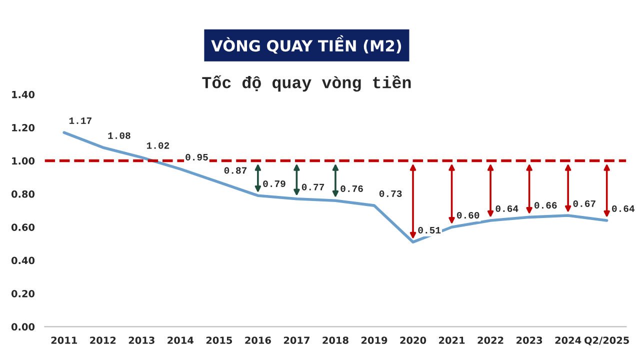  I want to click on y-tick-label: 0.40, so click(23, 260).